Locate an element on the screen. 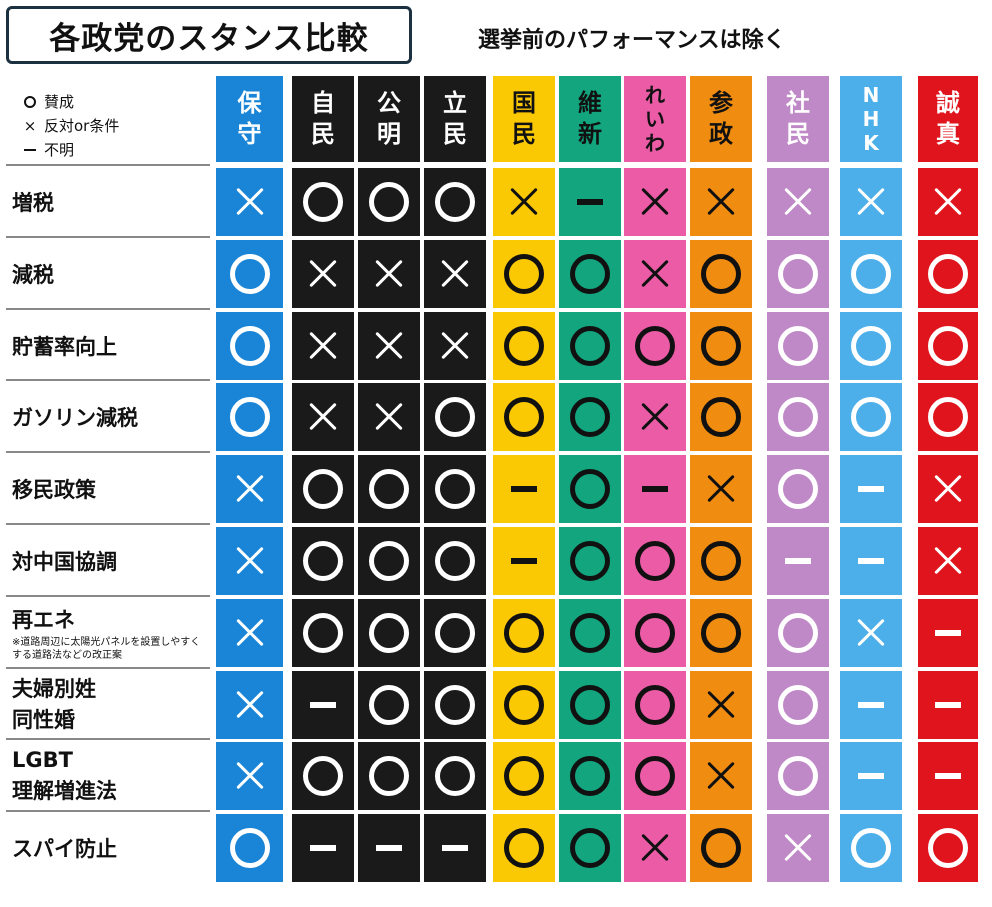 This screenshot has width=992, height=907. party-column: 公明 is located at coordinates (389, 486).